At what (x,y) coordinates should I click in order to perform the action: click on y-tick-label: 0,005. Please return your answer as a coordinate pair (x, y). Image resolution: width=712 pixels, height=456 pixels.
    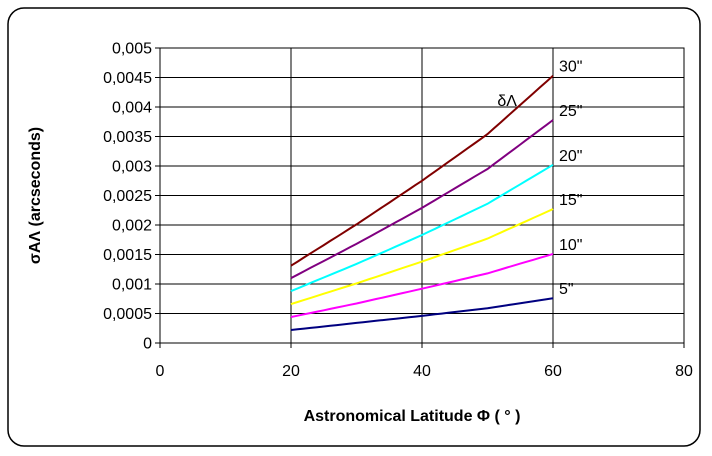
    Looking at the image, I should click on (132, 49).